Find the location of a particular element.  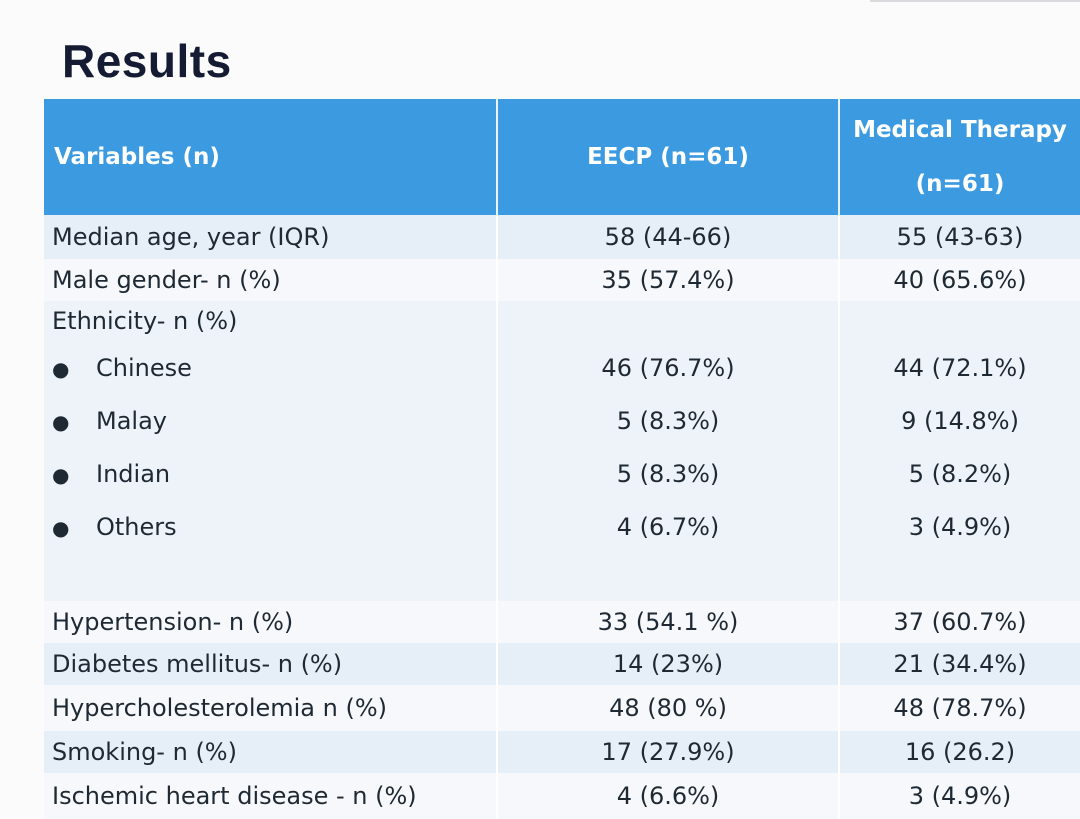

mt-value: 5 (8.2%) is located at coordinates (959, 473).